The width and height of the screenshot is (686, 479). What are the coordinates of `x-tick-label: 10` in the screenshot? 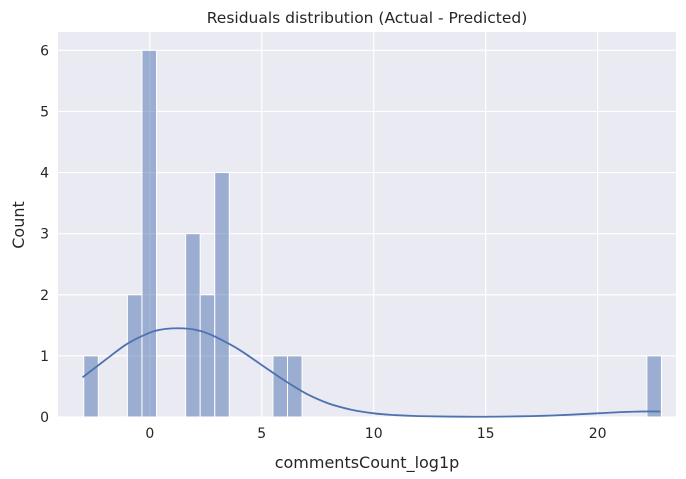 It's located at (374, 434).